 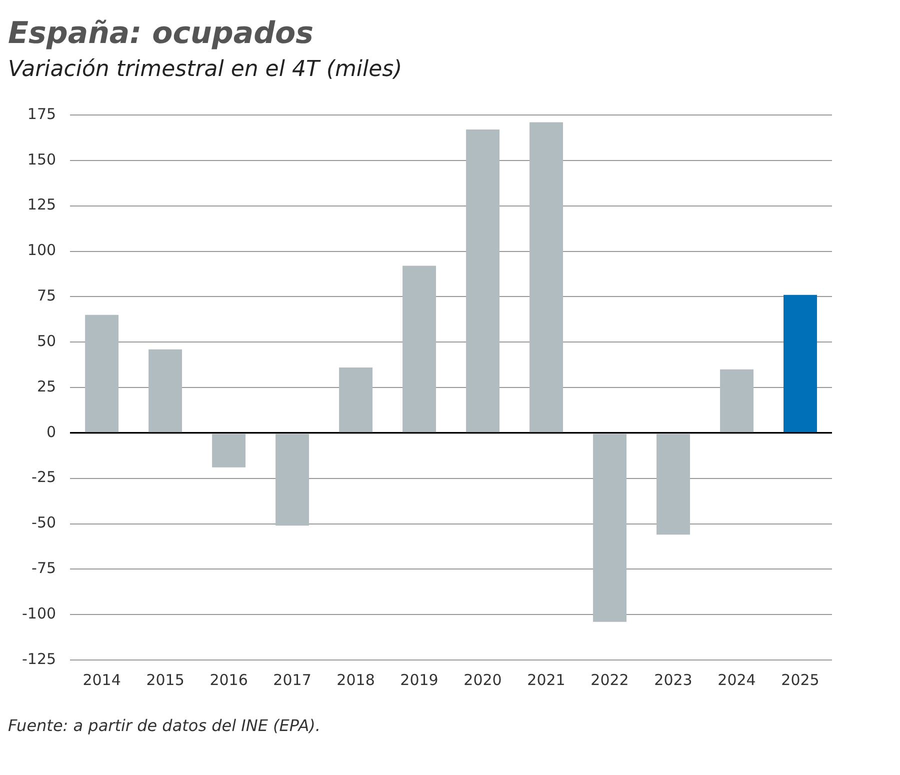 What do you see at coordinates (165, 679) in the screenshot?
I see `x-tick-label: 2015` at bounding box center [165, 679].